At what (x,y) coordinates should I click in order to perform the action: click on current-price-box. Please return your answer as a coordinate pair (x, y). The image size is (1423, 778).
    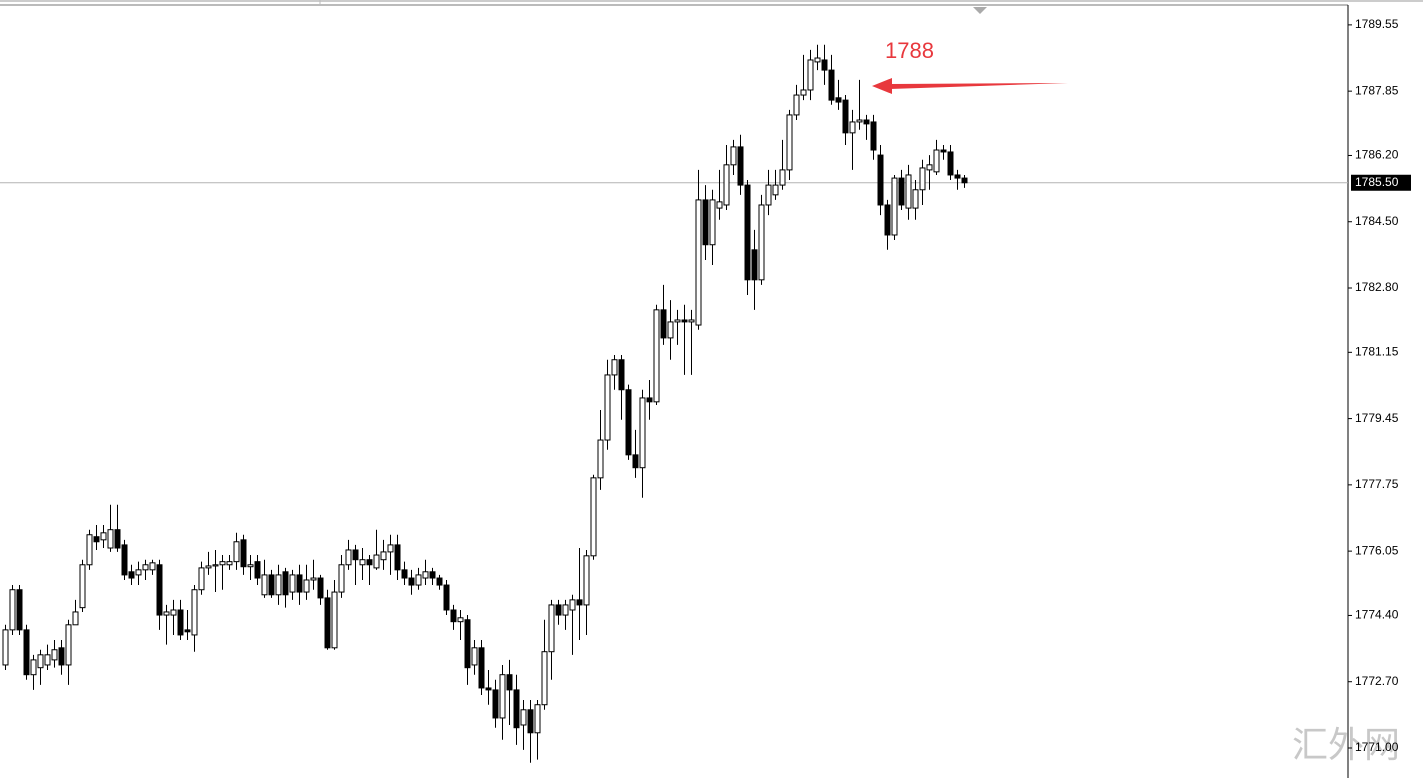
    Looking at the image, I should click on (1381, 182).